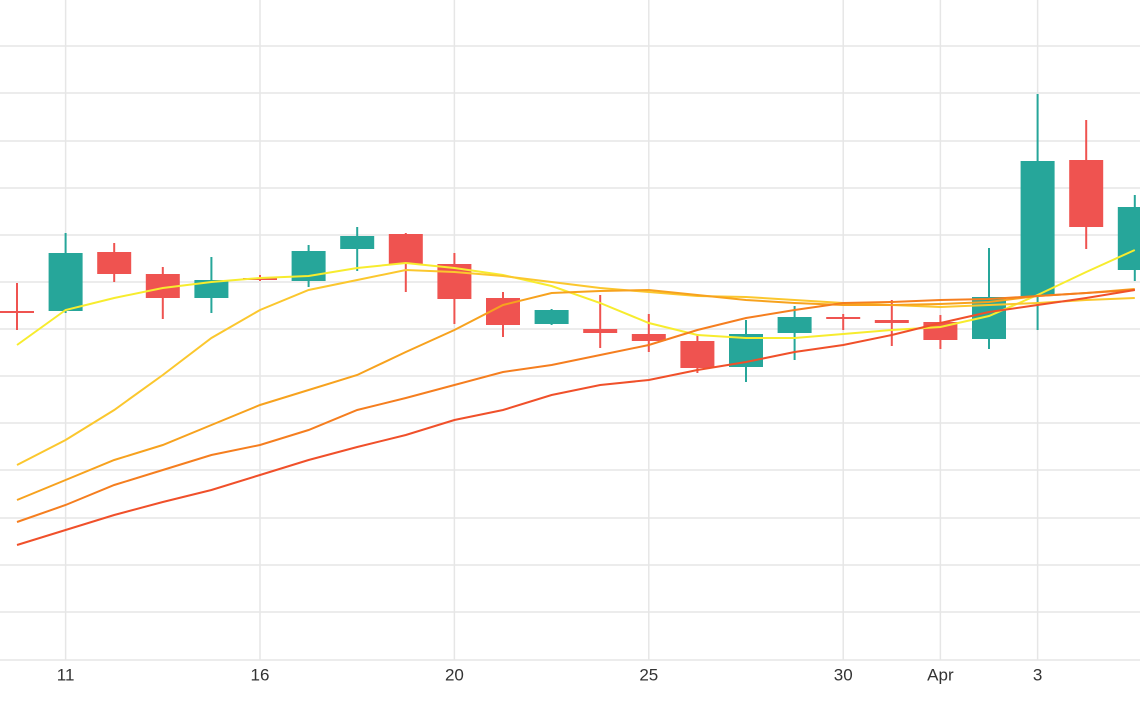  Describe the element at coordinates (940, 674) in the screenshot. I see `x-tick-label: Apr` at that location.